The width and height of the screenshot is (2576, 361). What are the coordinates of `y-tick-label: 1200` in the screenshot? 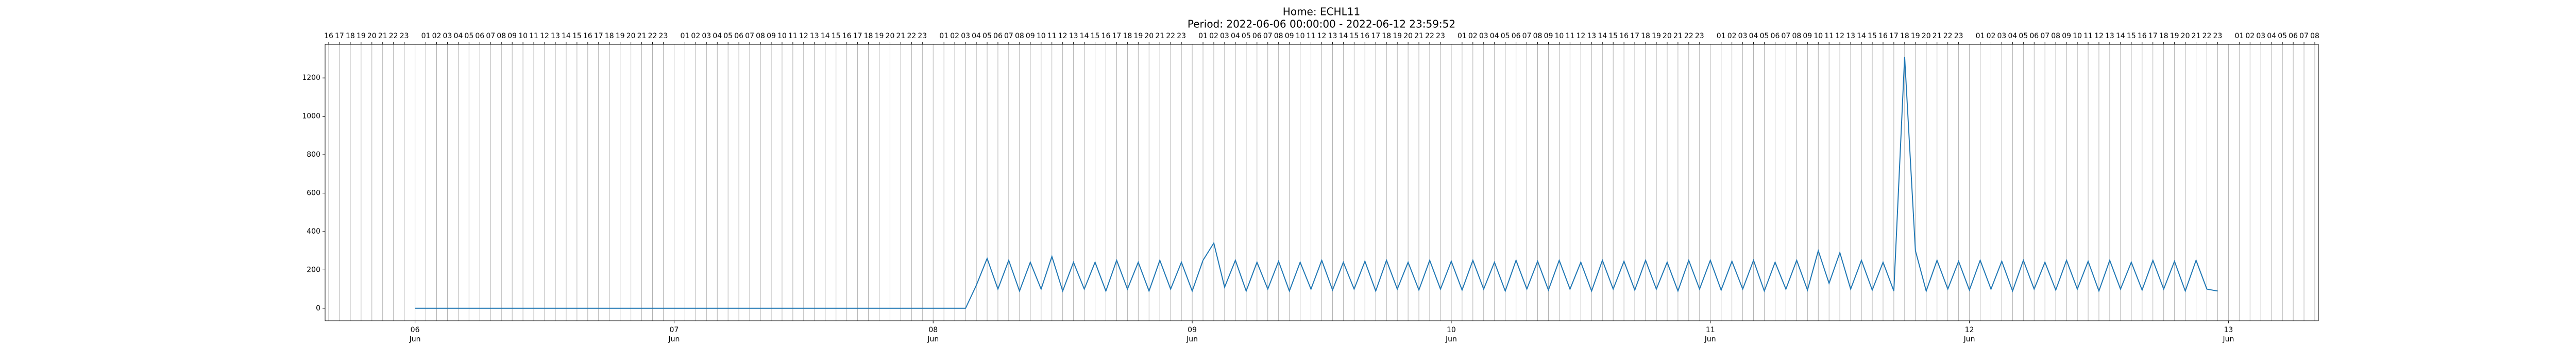 It's located at (311, 78).